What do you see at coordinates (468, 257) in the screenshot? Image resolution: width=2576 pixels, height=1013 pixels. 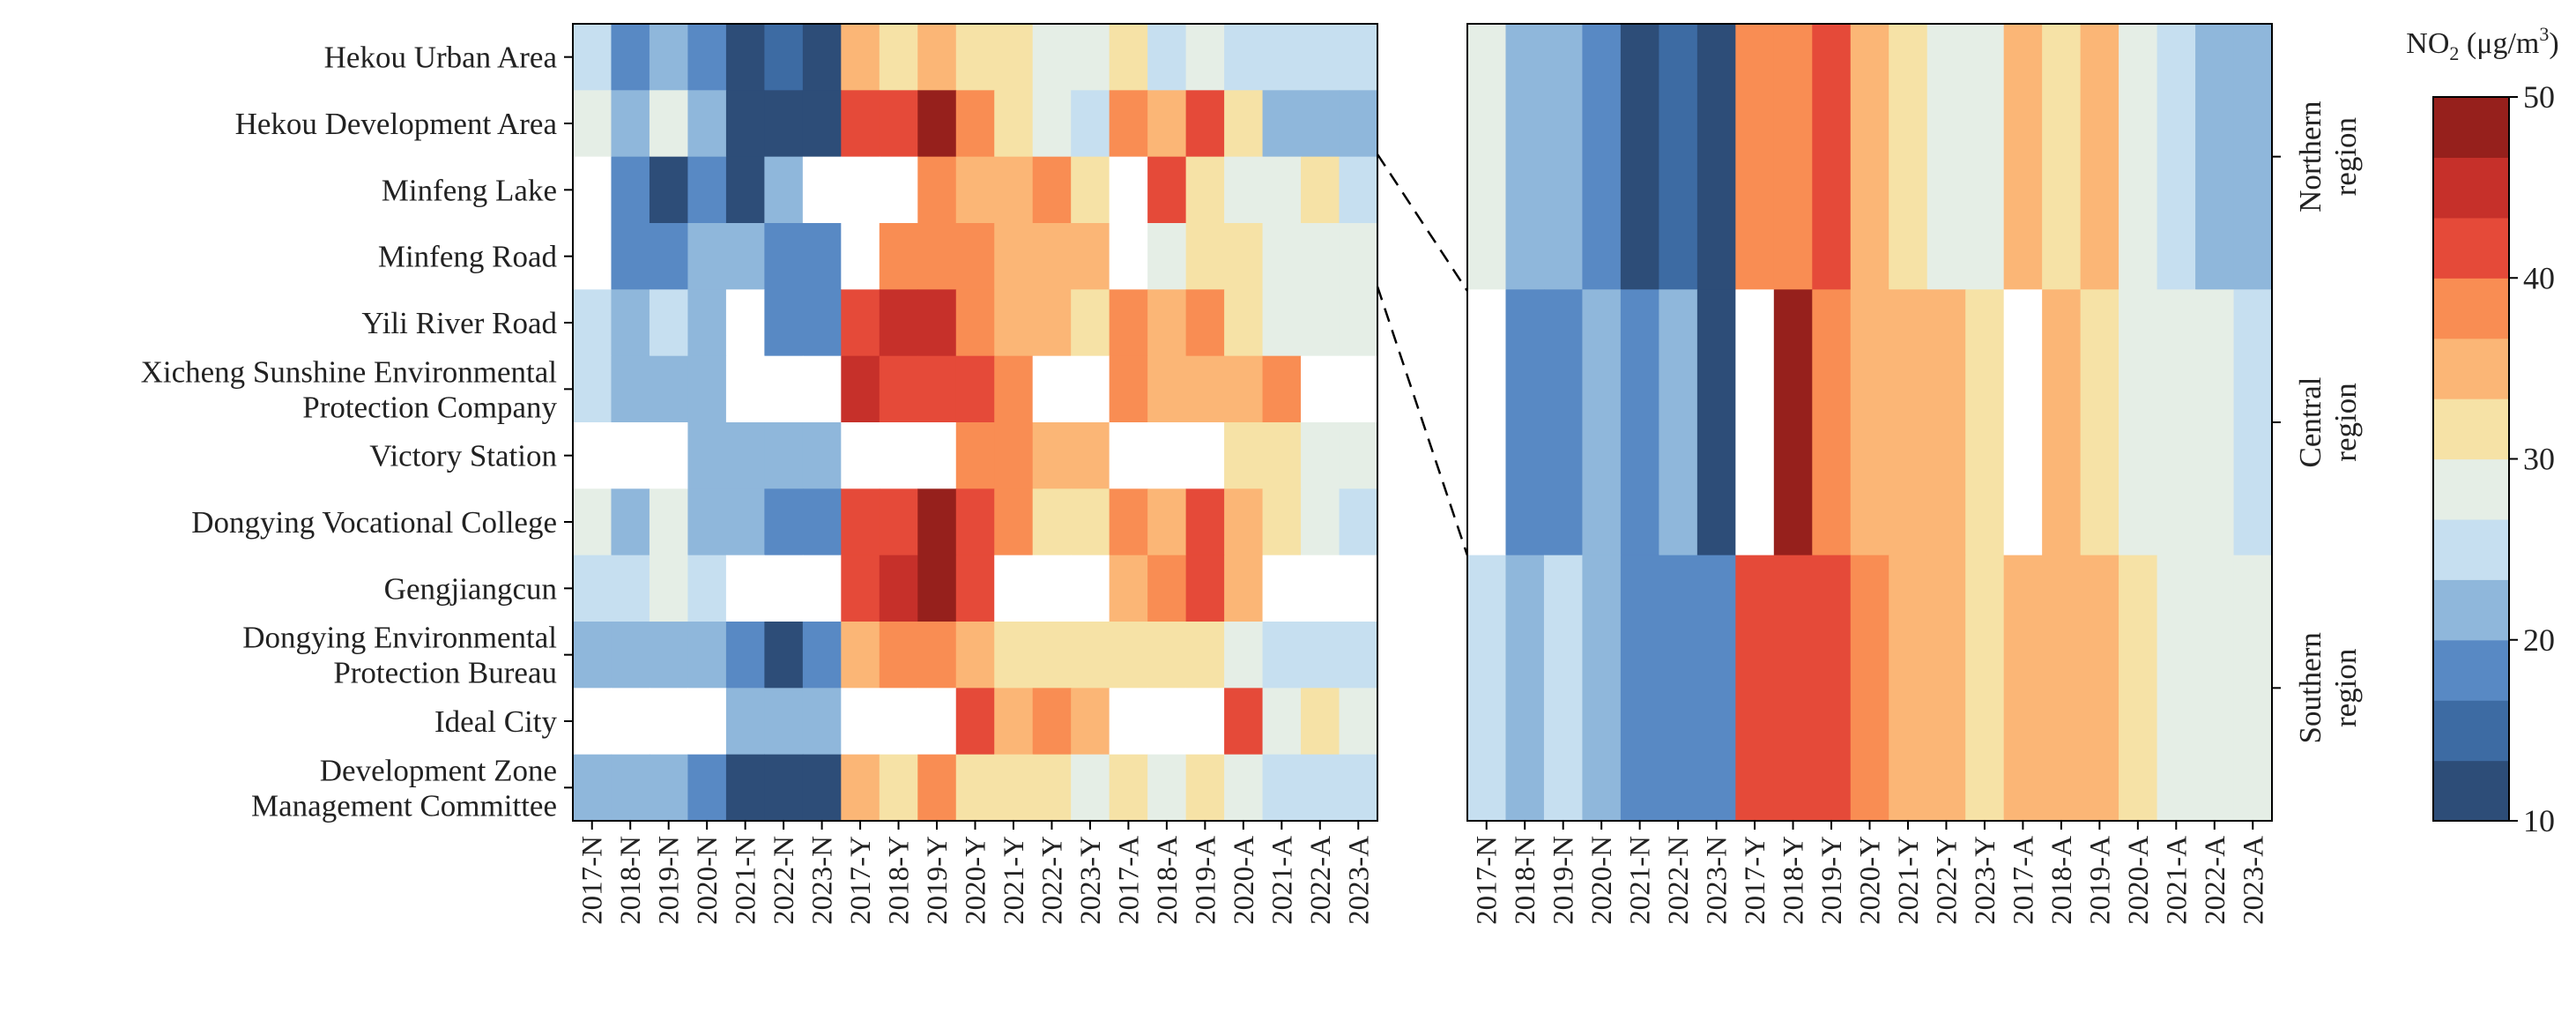 I see `y-tick-label-line: Minfeng Road` at bounding box center [468, 257].